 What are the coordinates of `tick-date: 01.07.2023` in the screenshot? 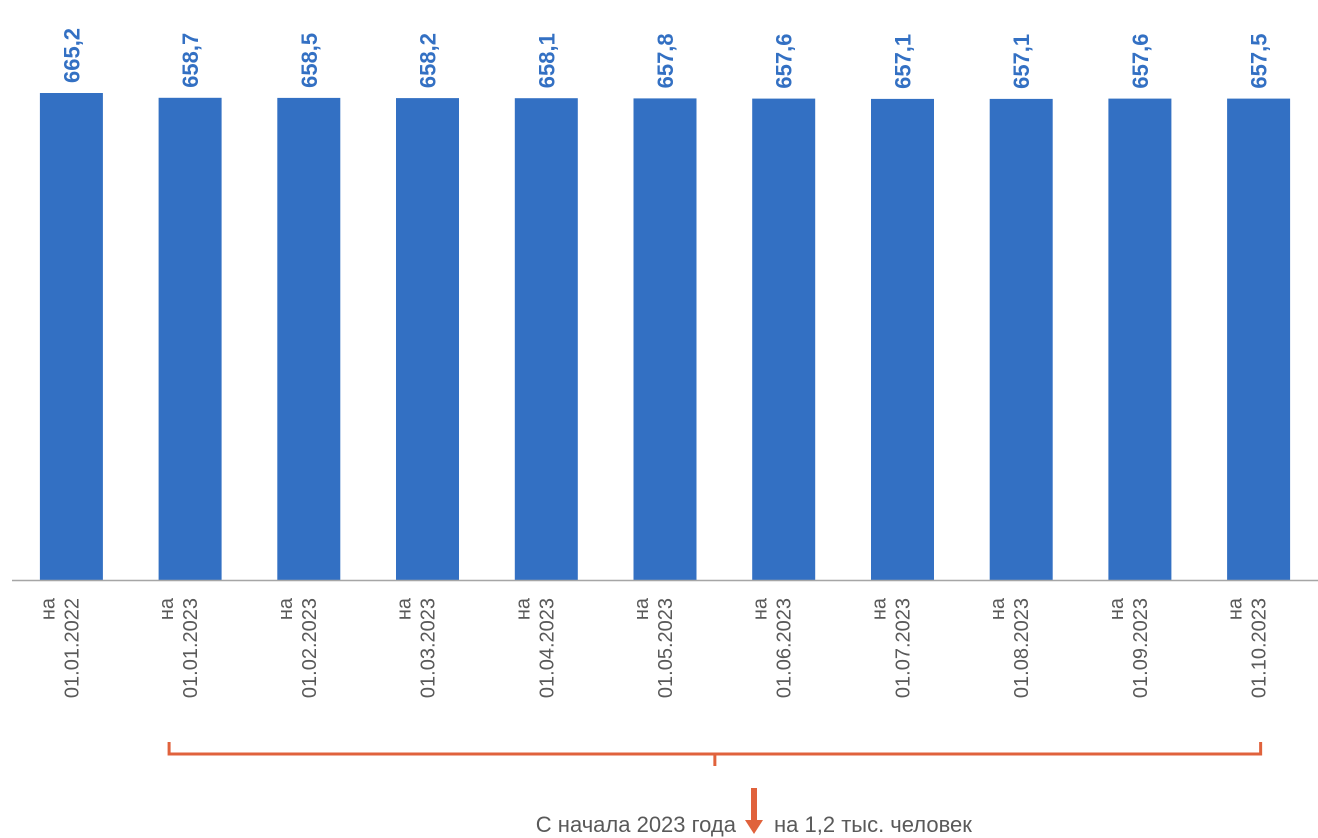 It's located at (904, 648).